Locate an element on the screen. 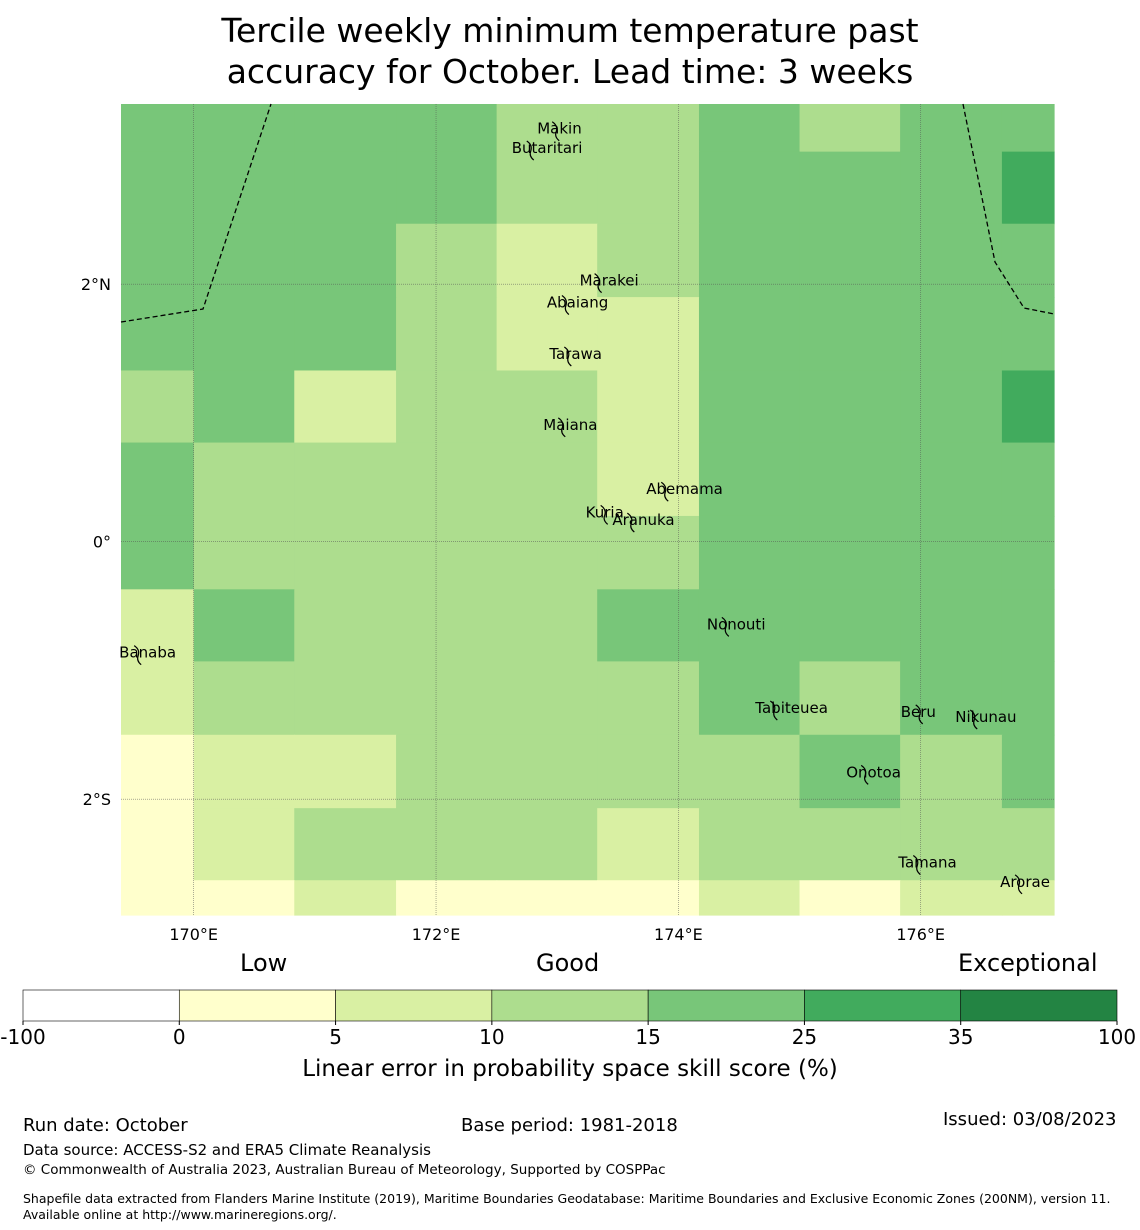 The height and width of the screenshot is (1230, 1140). island-label: Nikunau is located at coordinates (985, 717).